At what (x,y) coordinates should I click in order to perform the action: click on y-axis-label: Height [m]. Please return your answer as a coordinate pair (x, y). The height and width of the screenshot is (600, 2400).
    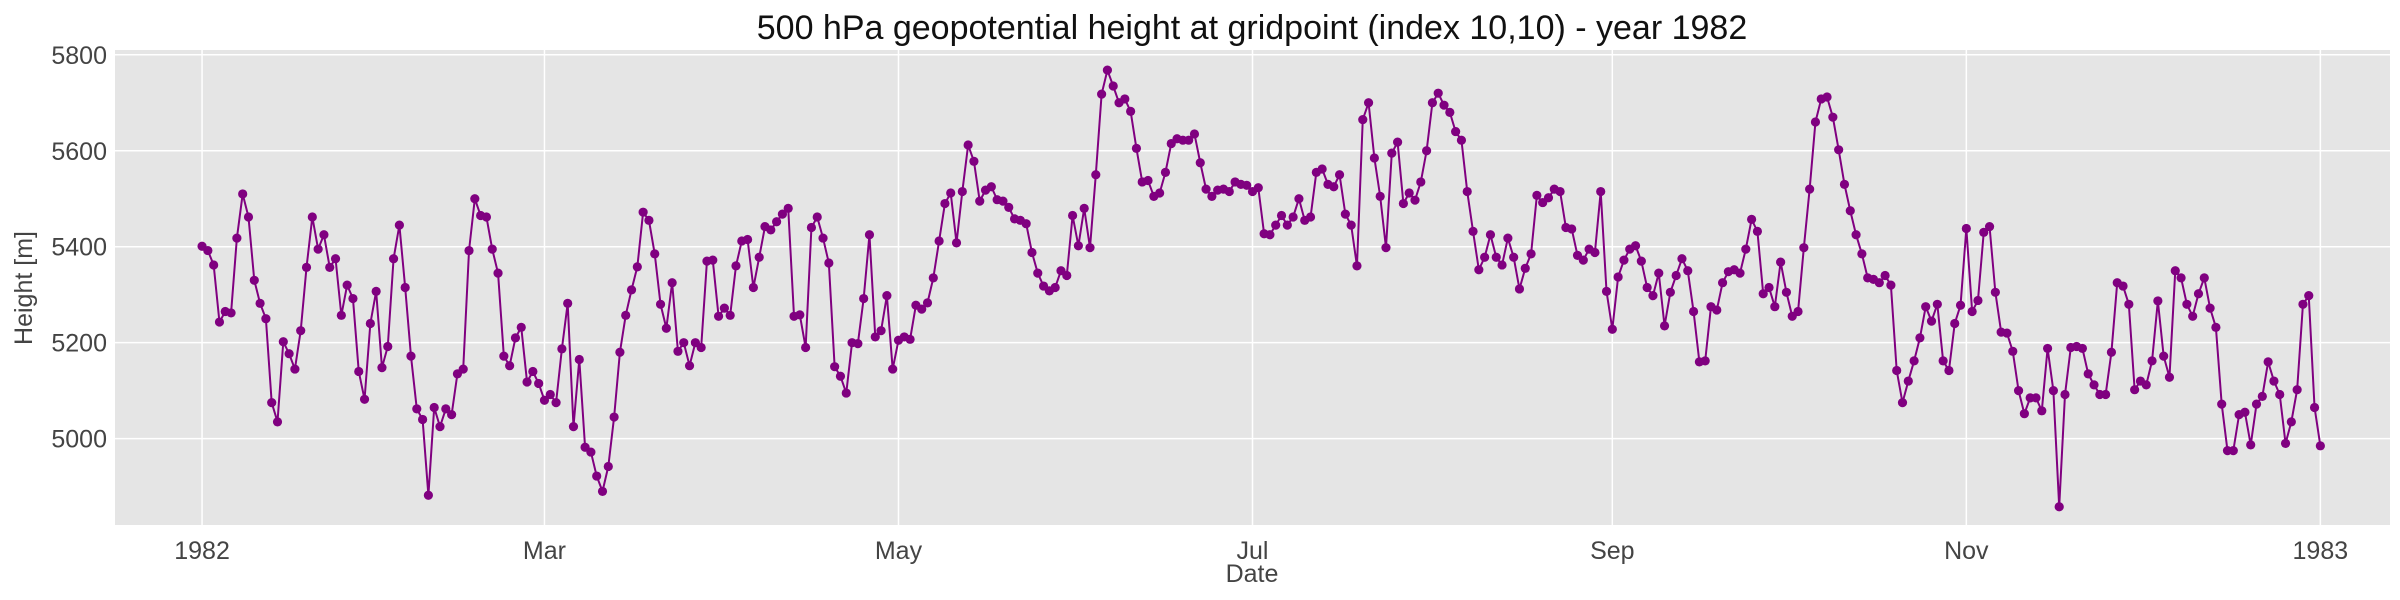
    Looking at the image, I should click on (24, 288).